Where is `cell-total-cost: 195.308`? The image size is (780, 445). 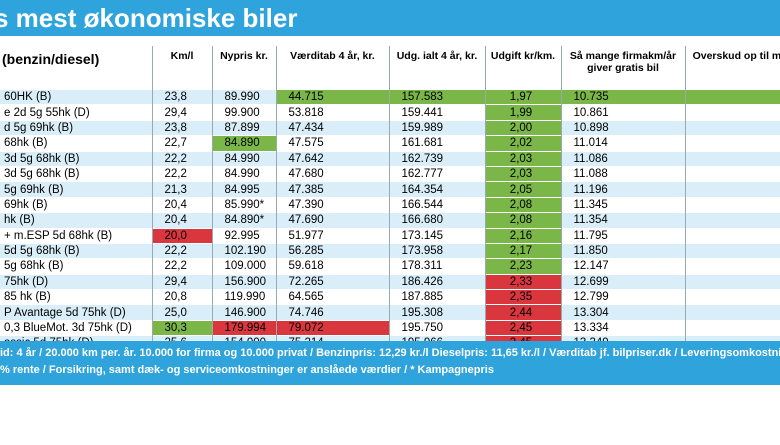 cell-total-cost: 195.308 is located at coordinates (436, 312).